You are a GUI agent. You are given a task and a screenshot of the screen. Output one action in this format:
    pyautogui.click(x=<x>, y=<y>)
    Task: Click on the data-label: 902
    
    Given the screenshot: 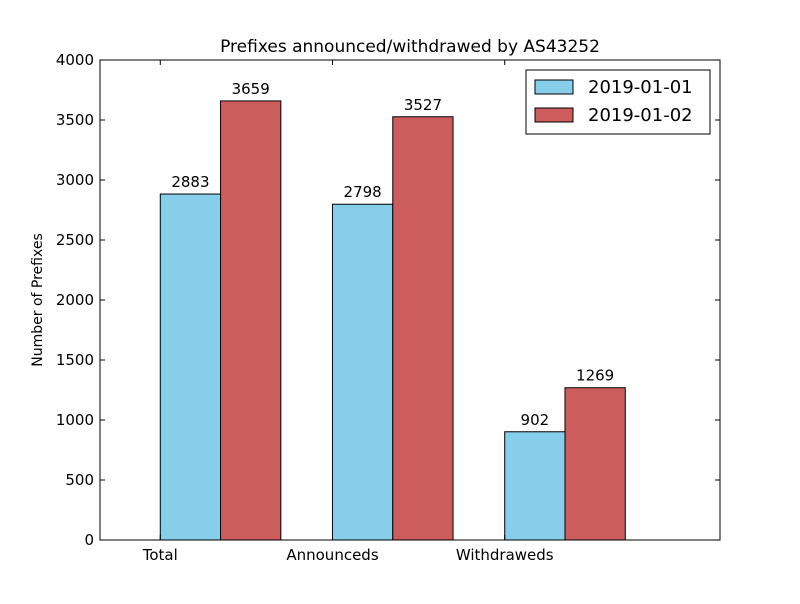 What is the action you would take?
    pyautogui.click(x=535, y=420)
    